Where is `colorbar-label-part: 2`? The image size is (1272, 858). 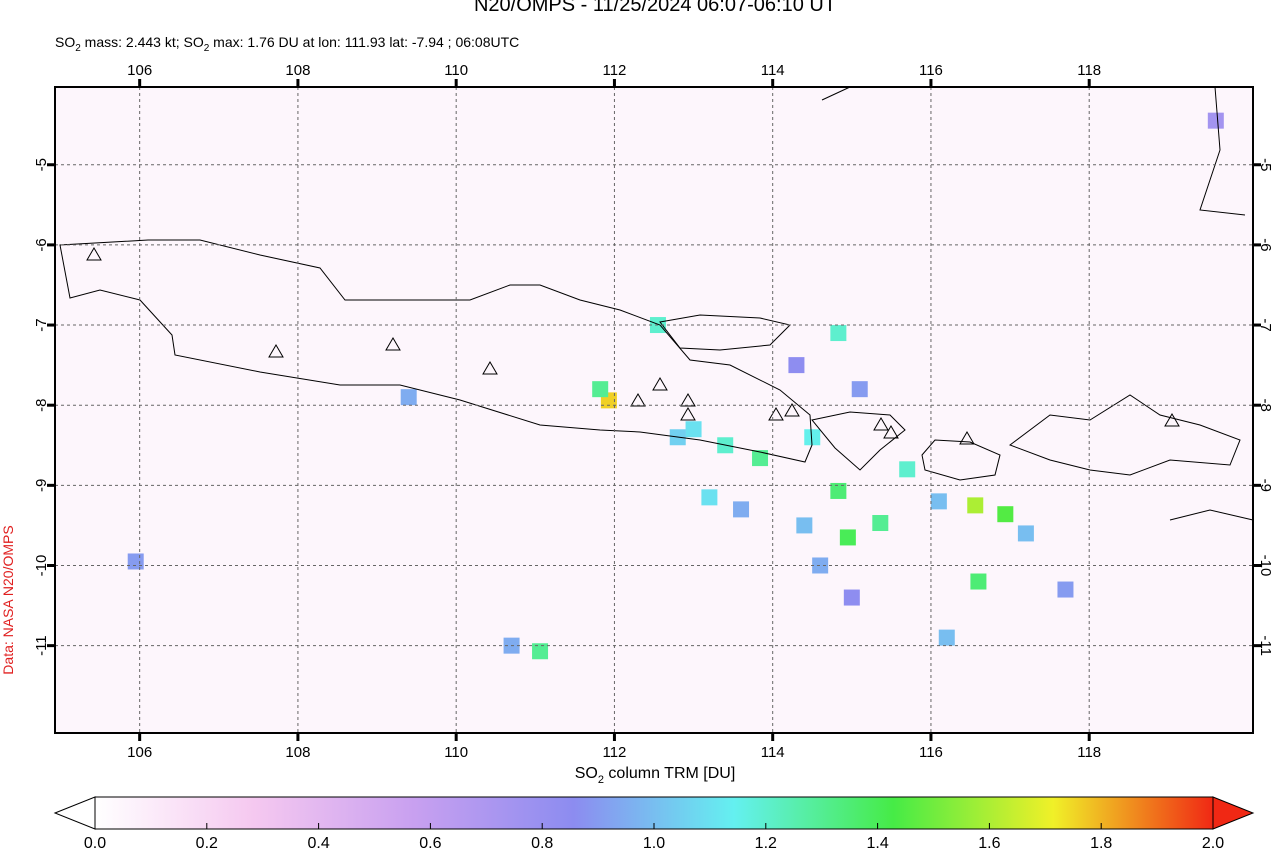
colorbar-label-part: 2 is located at coordinates (601, 780).